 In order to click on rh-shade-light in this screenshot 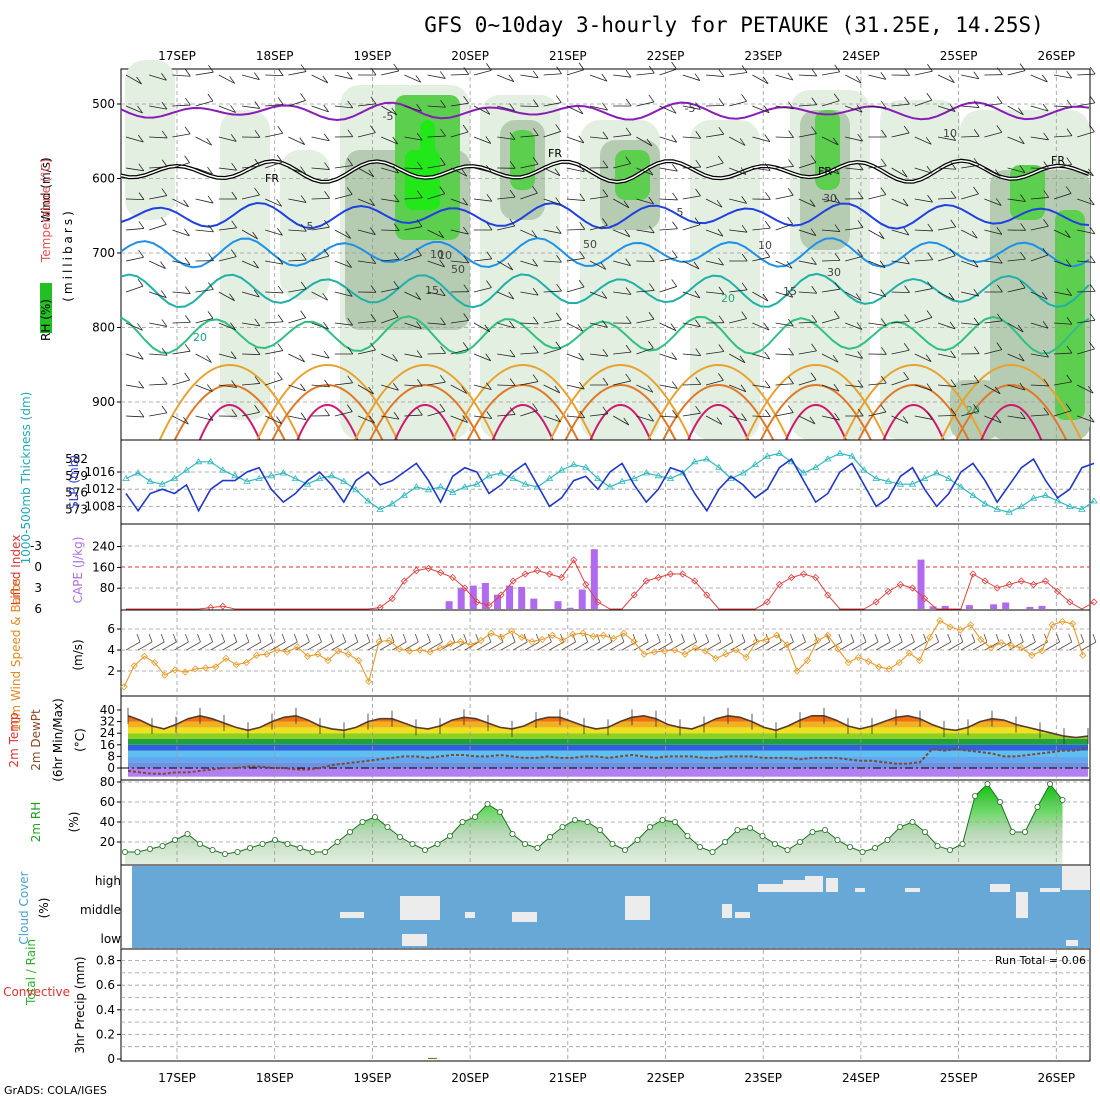, I will do `click(305, 225)`.